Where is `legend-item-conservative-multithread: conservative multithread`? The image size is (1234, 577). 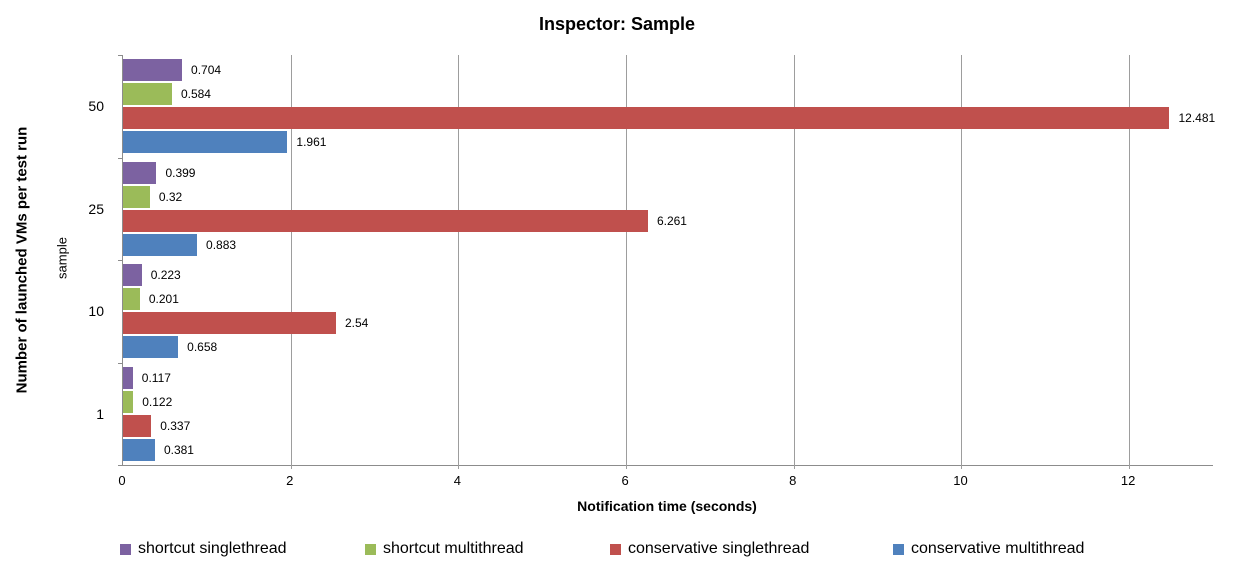 legend-item-conservative-multithread: conservative multithread is located at coordinates (988, 549).